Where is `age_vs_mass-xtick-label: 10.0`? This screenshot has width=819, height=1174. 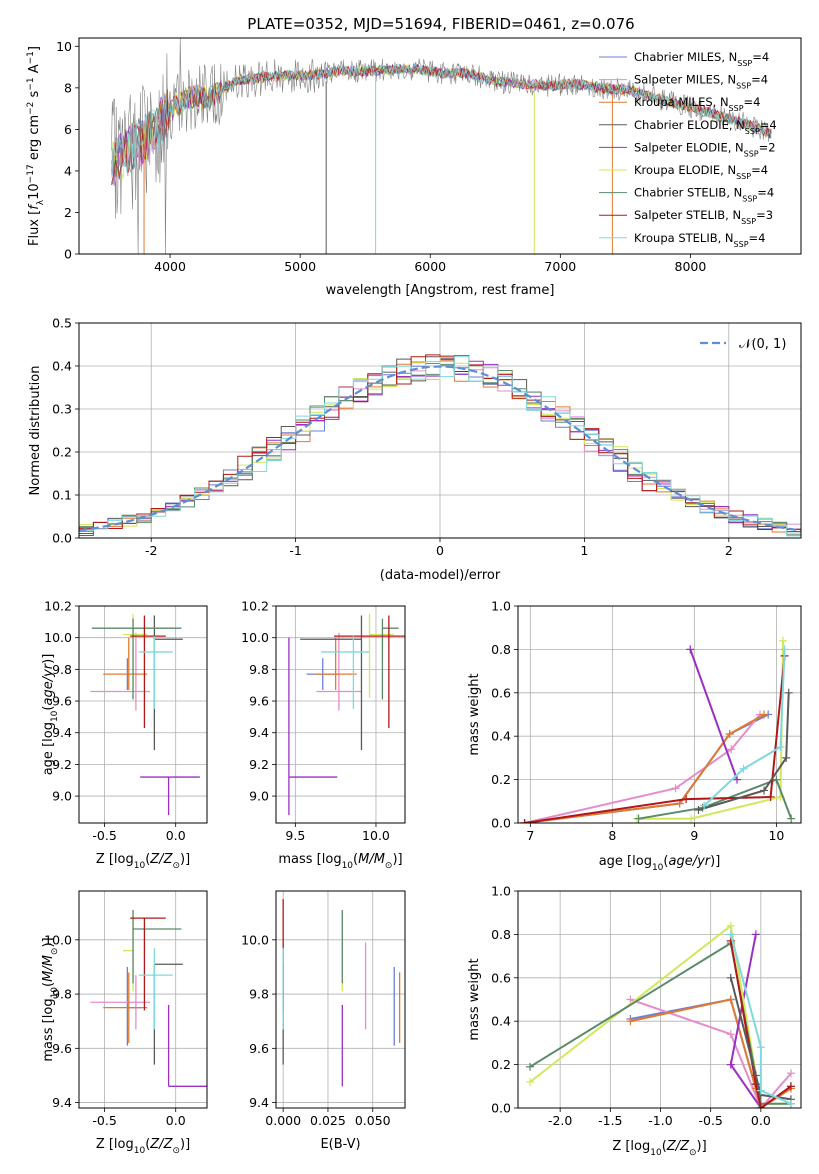
age_vs_mass-xtick-label: 10.0 is located at coordinates (376, 835).